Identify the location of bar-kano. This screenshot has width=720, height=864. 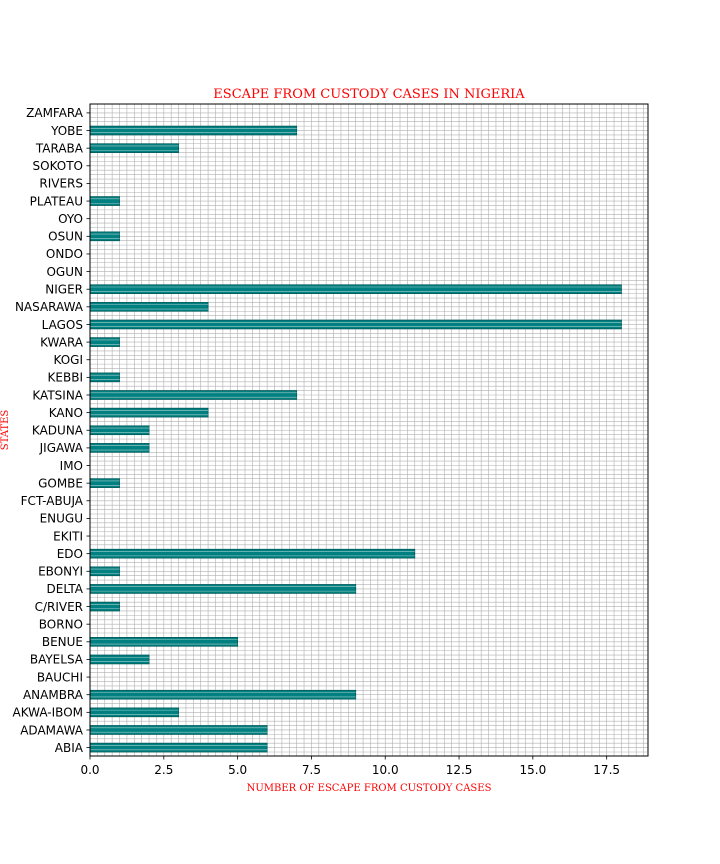
(149, 412).